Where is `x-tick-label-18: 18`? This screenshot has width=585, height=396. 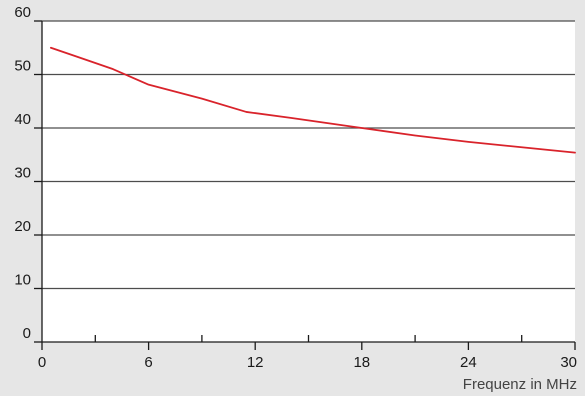 x-tick-label-18: 18 is located at coordinates (361, 362).